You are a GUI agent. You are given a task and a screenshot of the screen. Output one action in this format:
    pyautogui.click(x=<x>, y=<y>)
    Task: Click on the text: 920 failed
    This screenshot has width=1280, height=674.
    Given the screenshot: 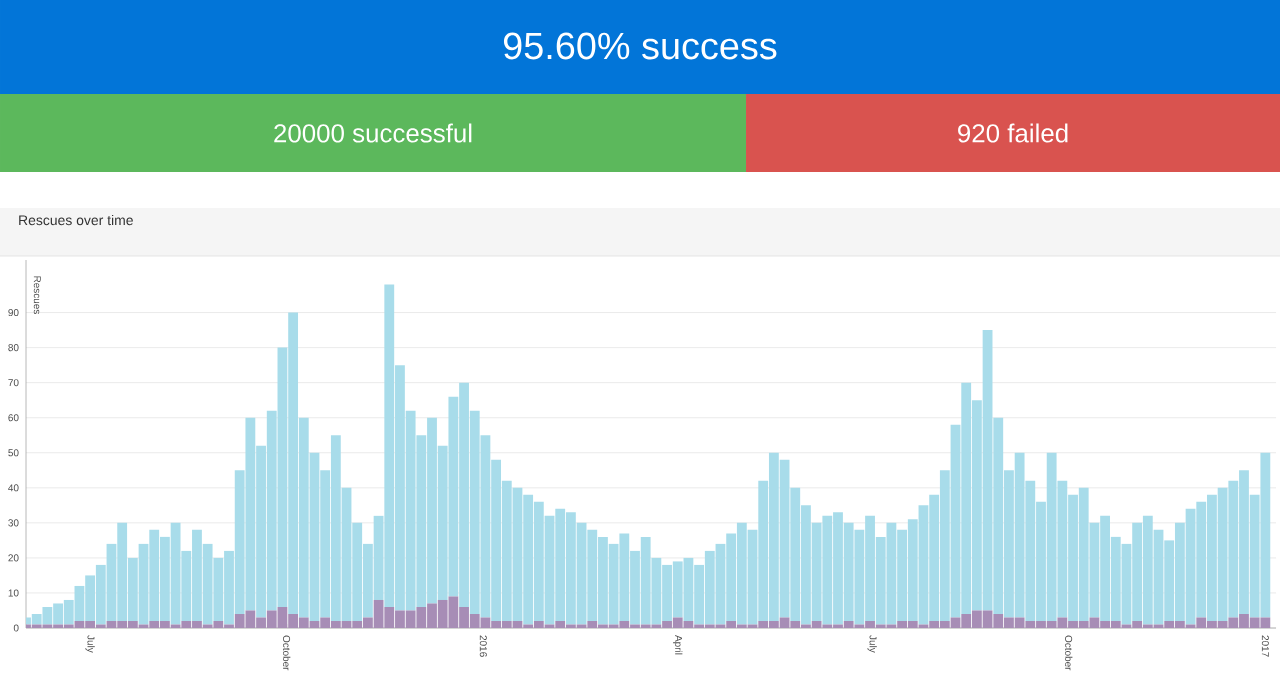 What is the action you would take?
    pyautogui.click(x=1013, y=133)
    